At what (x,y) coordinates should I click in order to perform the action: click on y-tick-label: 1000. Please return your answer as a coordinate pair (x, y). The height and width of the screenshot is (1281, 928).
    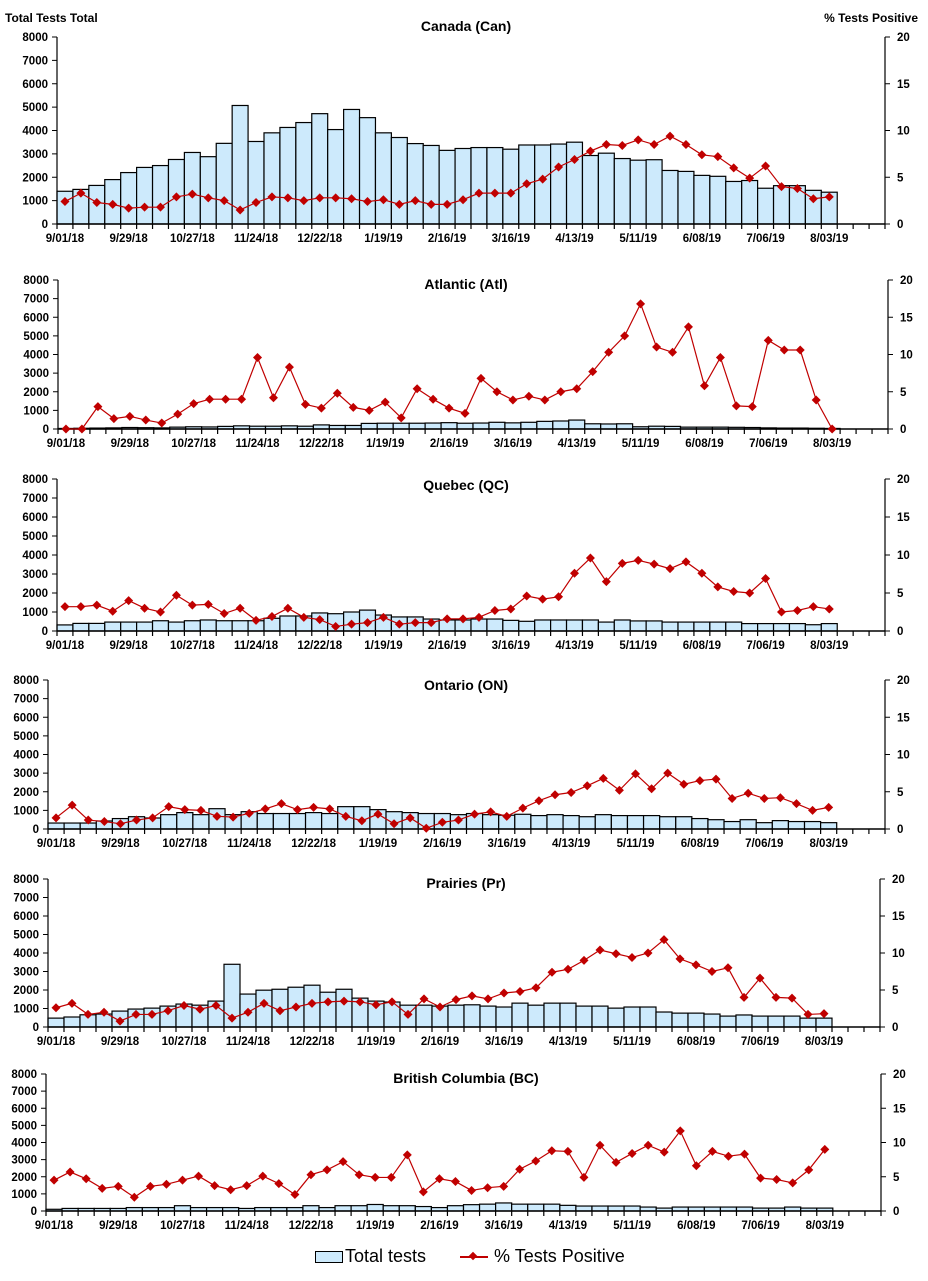
    Looking at the image, I should click on (35, 613).